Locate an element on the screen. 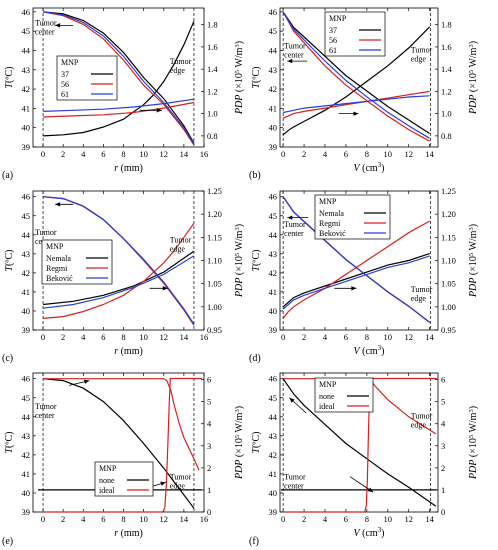  x-tick-label: 12 is located at coordinates (164, 337).